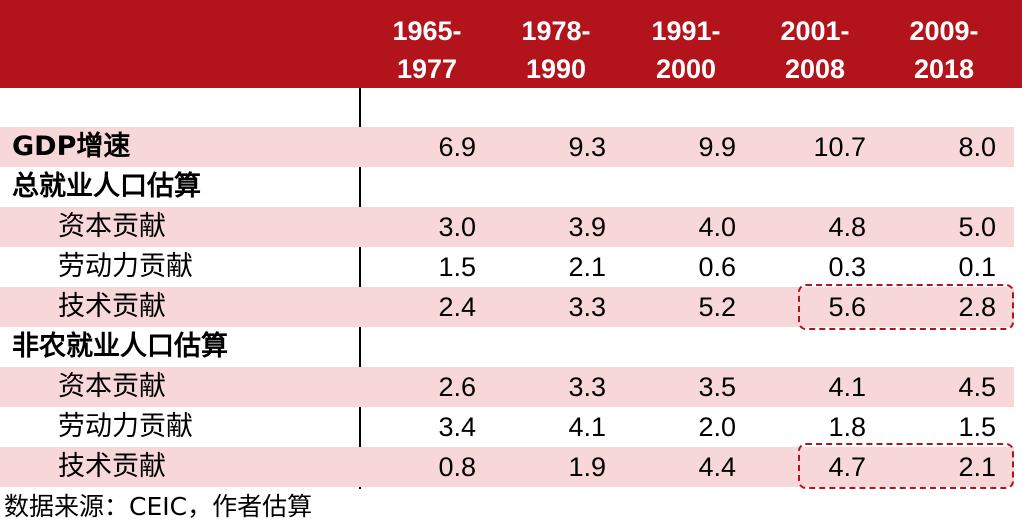 This screenshot has height=529, width=1022. What do you see at coordinates (106, 186) in the screenshot?
I see `section-label-total-employment: 总就业人口估算` at bounding box center [106, 186].